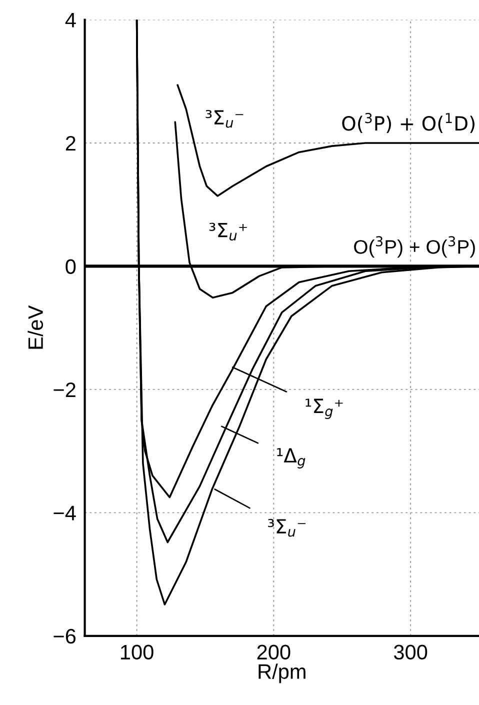 The image size is (479, 705). I want to click on y-tick-label: 2, so click(71, 143).